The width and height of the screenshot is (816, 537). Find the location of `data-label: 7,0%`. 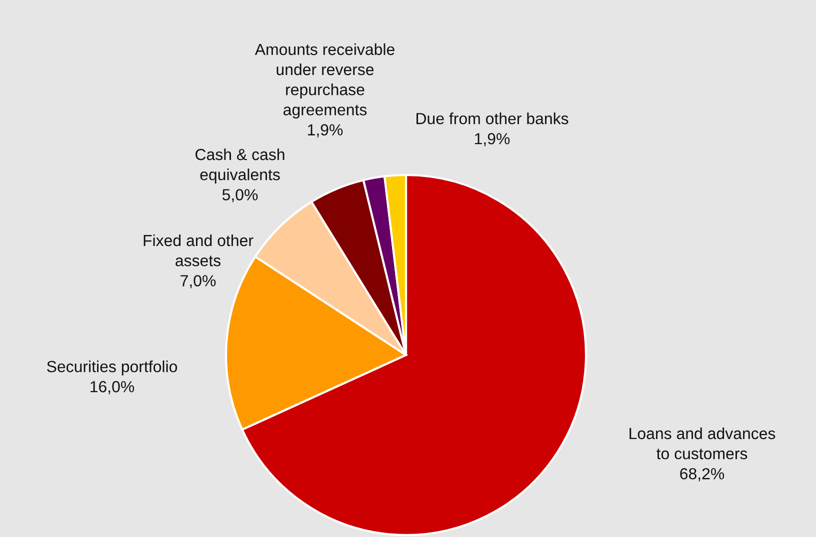

data-label: 7,0% is located at coordinates (198, 281).